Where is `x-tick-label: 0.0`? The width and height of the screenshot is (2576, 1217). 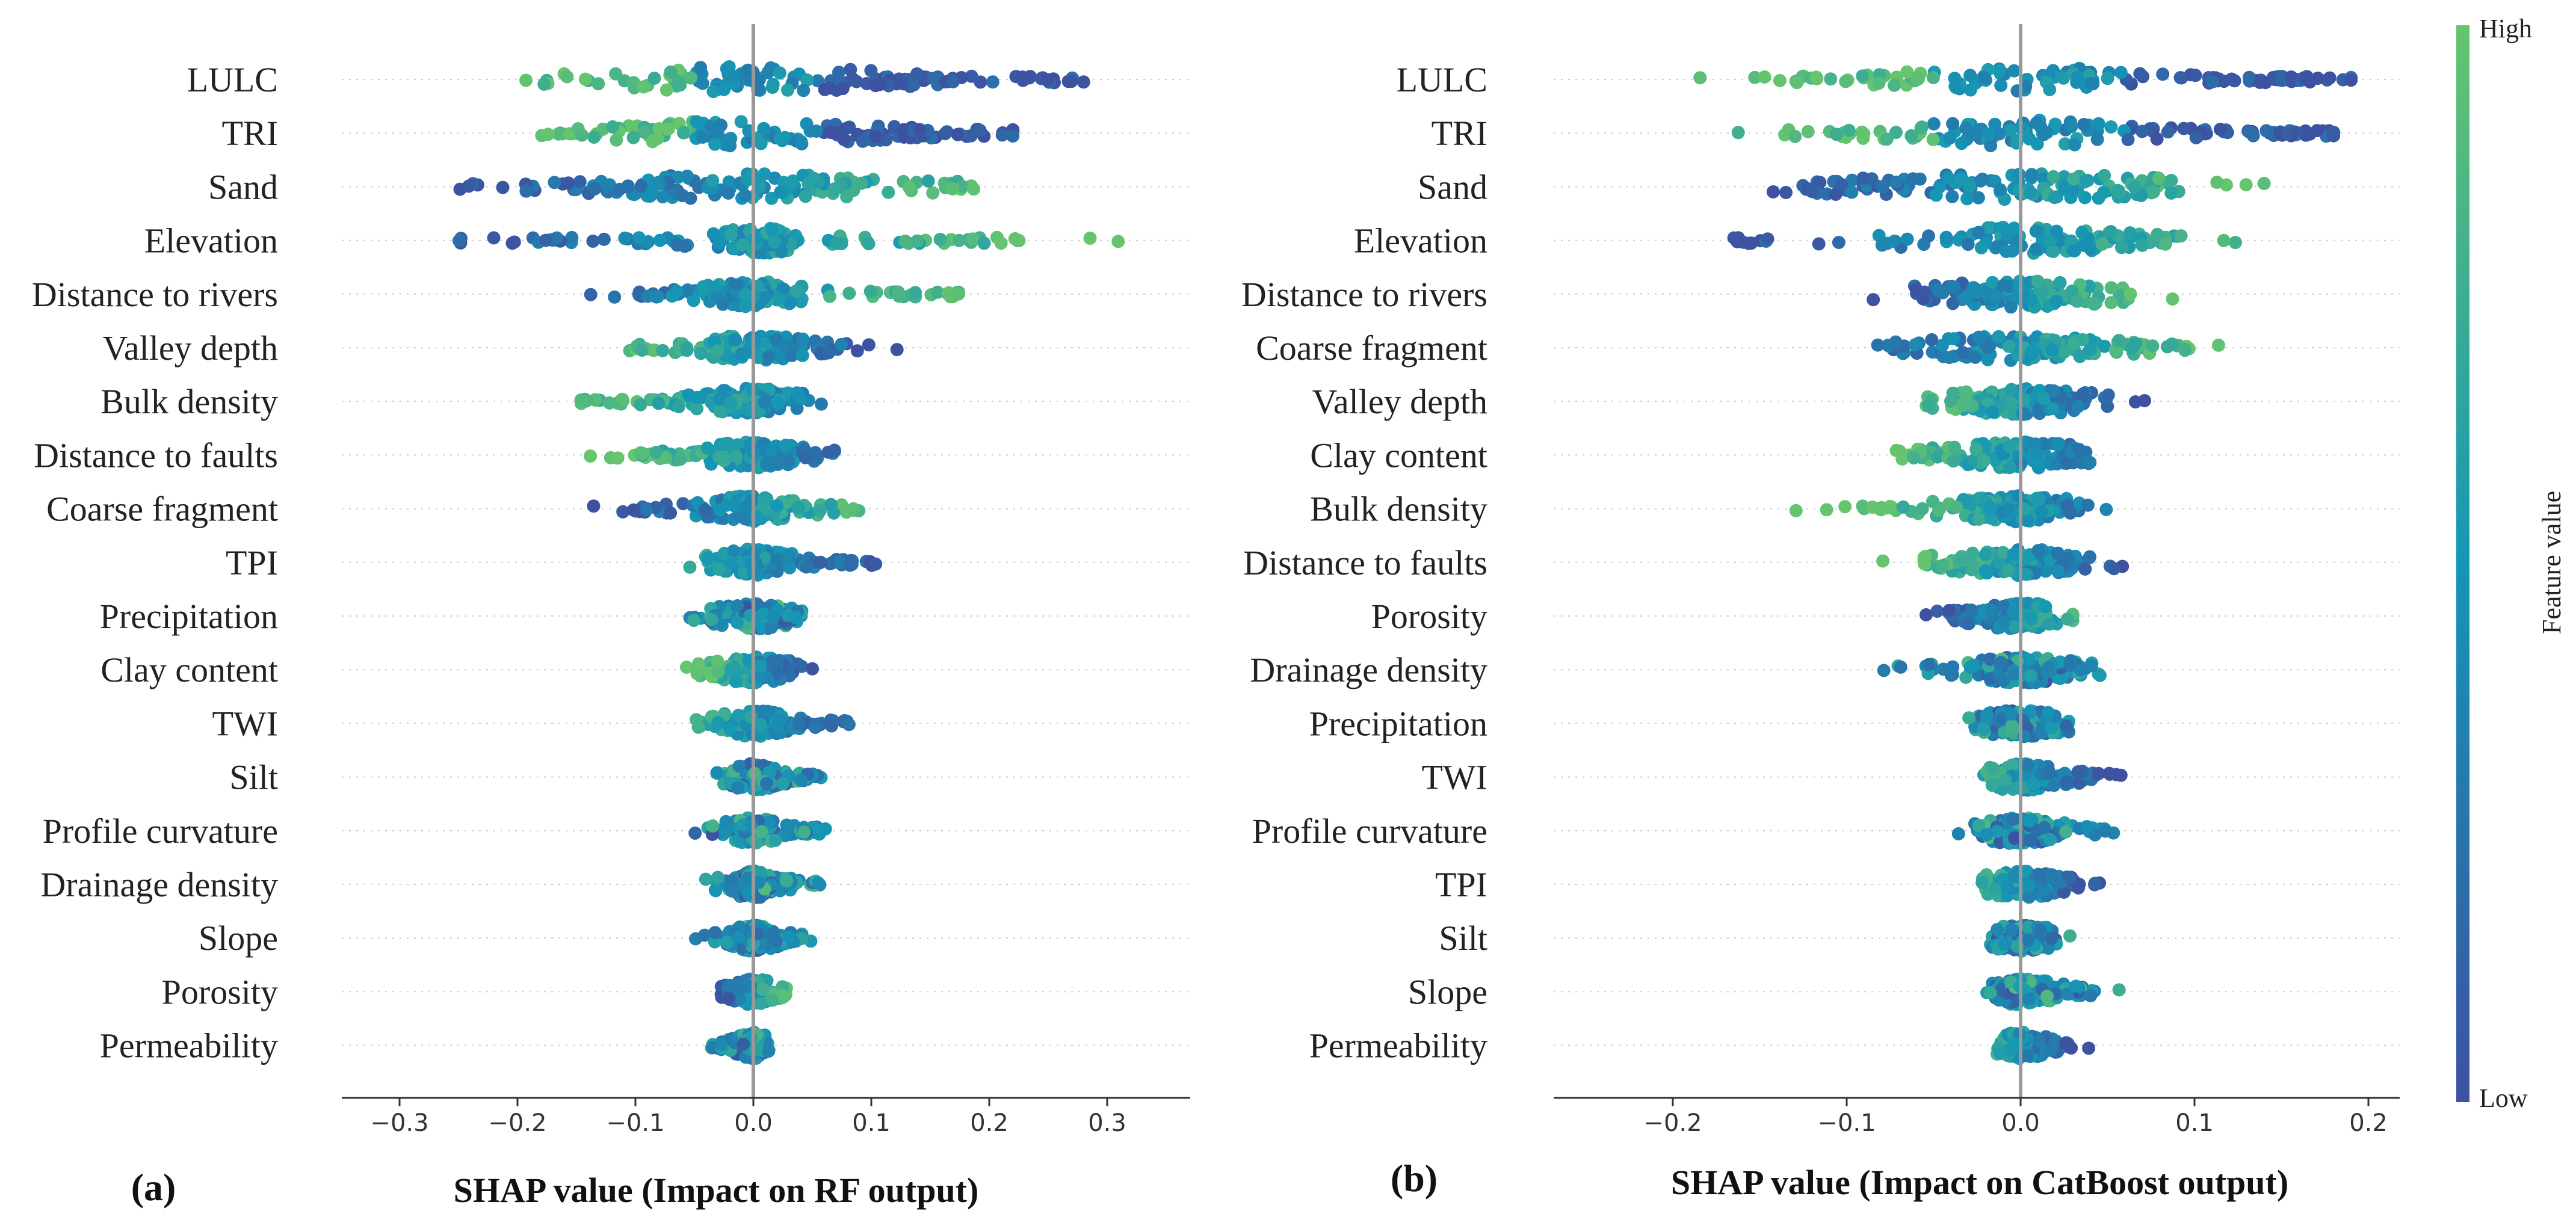 x-tick-label: 0.0 is located at coordinates (753, 1123).